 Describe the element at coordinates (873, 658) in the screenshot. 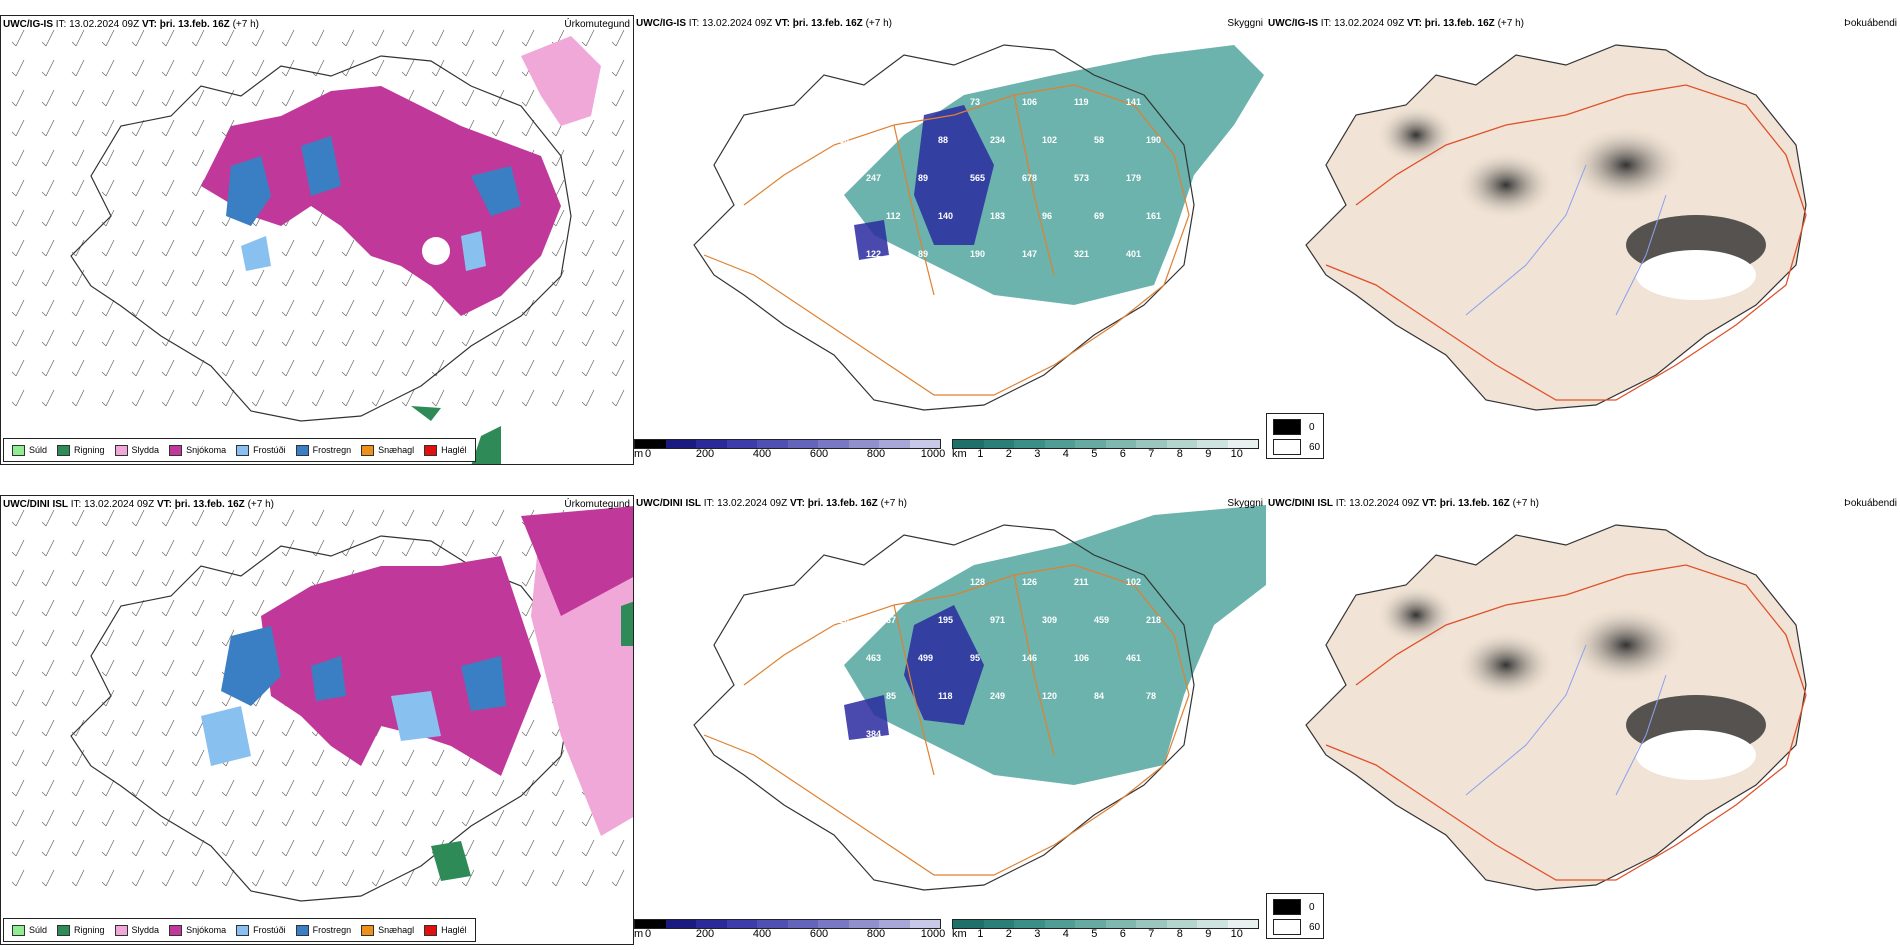

I see `ceiling-value-label: 463` at that location.